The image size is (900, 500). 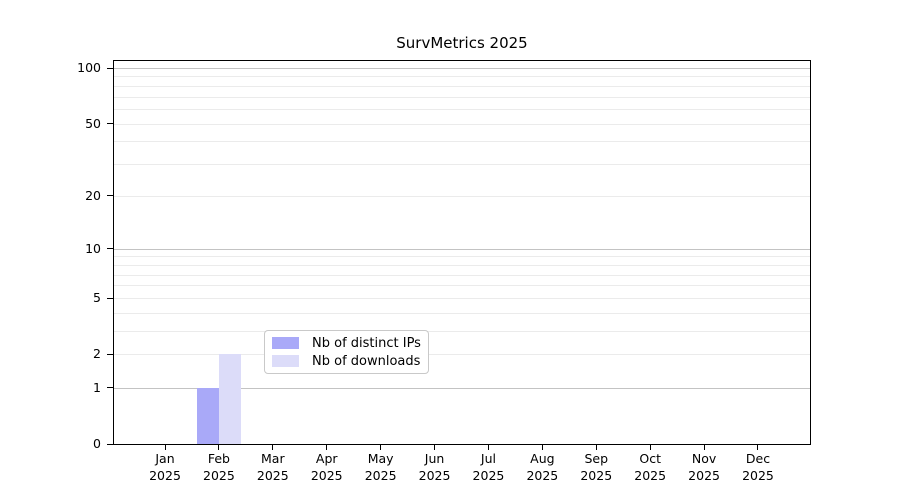 I want to click on x-tick-label-apr: Apr 2025, so click(x=327, y=467).